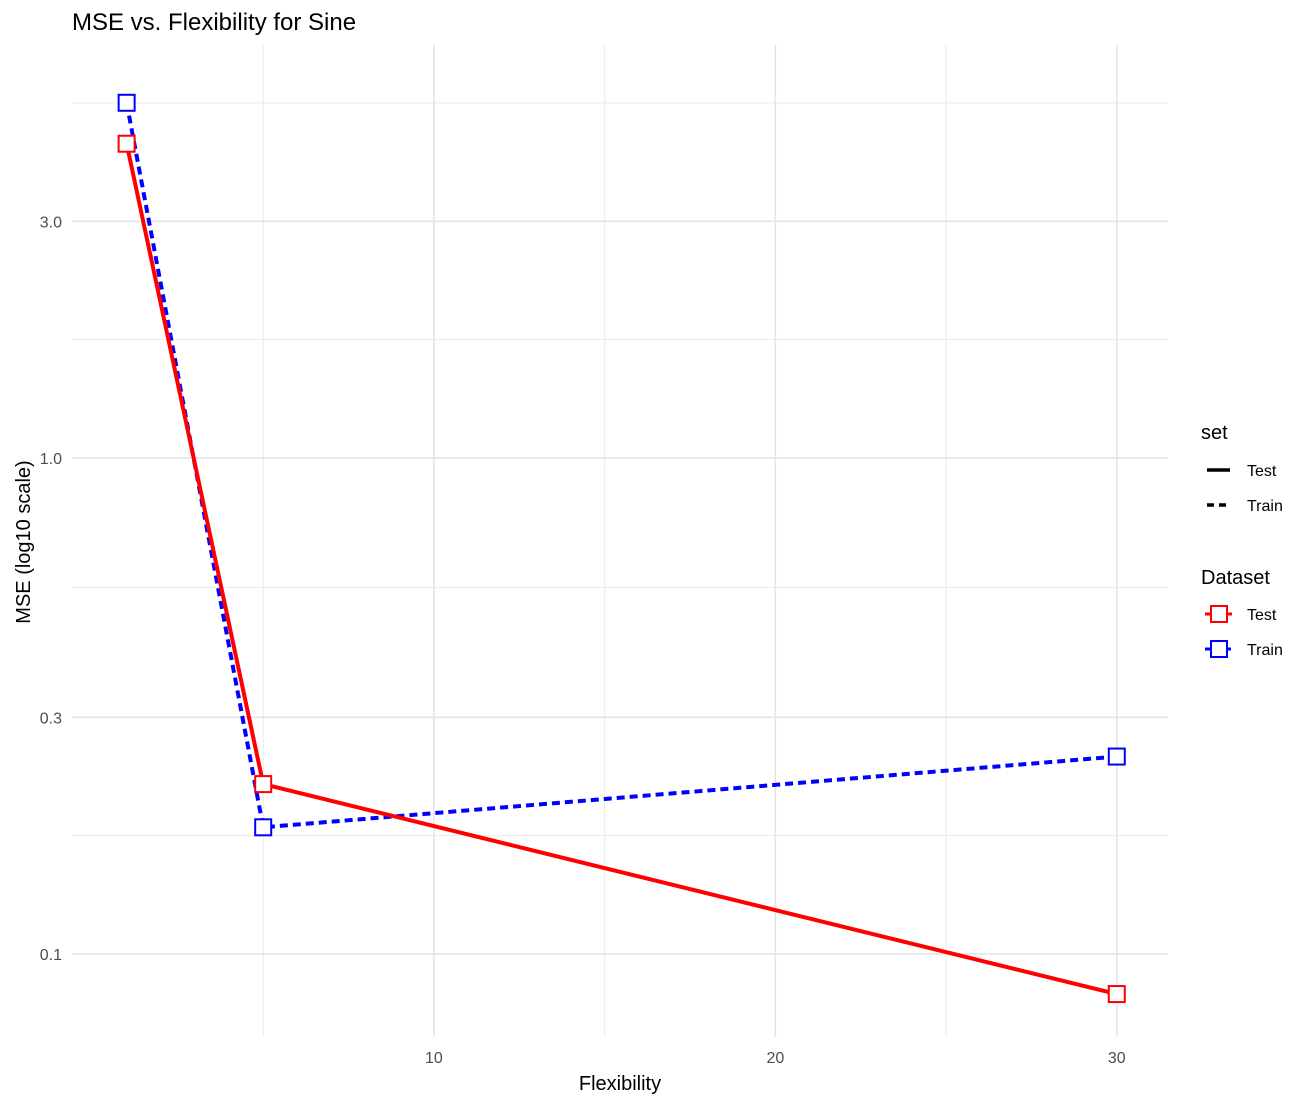 This screenshot has width=1311, height=1104. What do you see at coordinates (51, 718) in the screenshot?
I see `y-tick-label: 0.3` at bounding box center [51, 718].